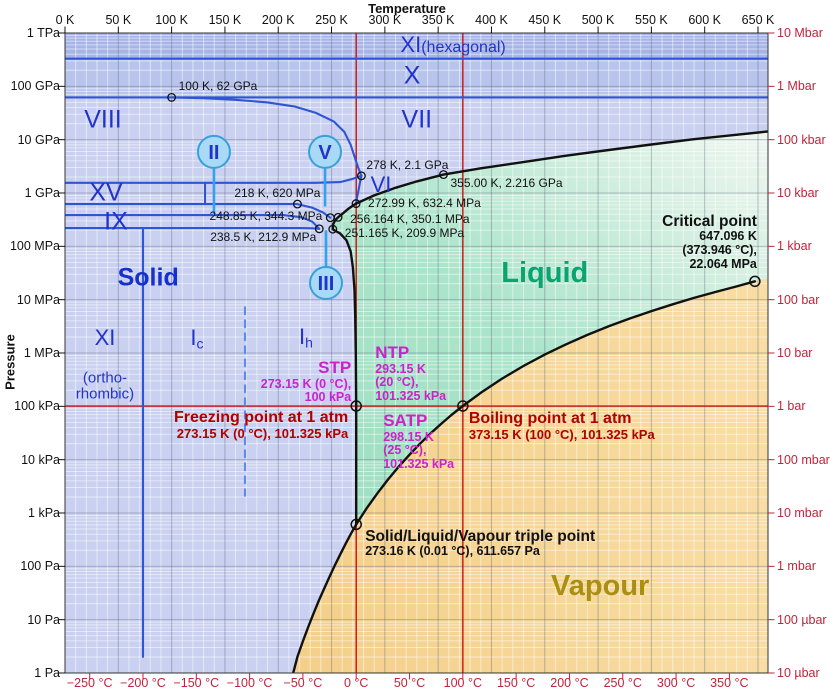 Image resolution: width=830 pixels, height=692 pixels. What do you see at coordinates (333, 229) in the screenshot?
I see `marker-iii-ih-liquid` at bounding box center [333, 229].